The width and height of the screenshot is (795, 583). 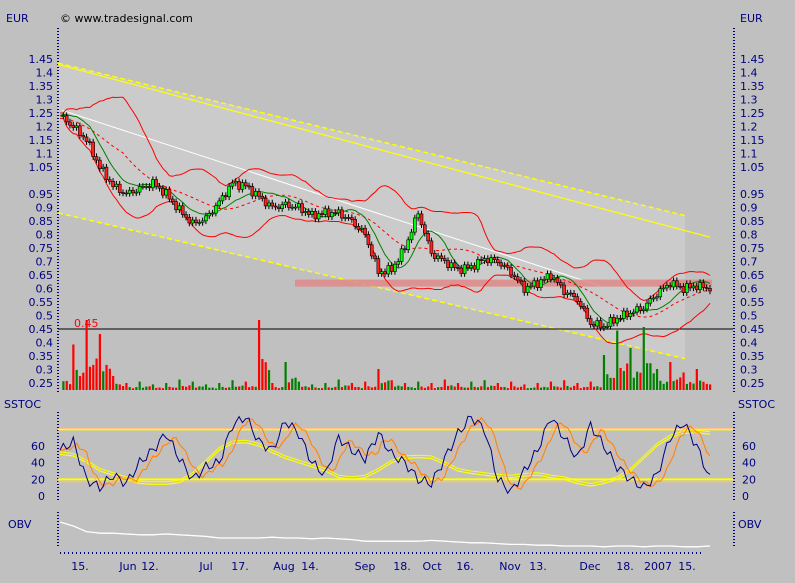 I want to click on price-tick-label-left: 1.05, so click(x=41, y=167).